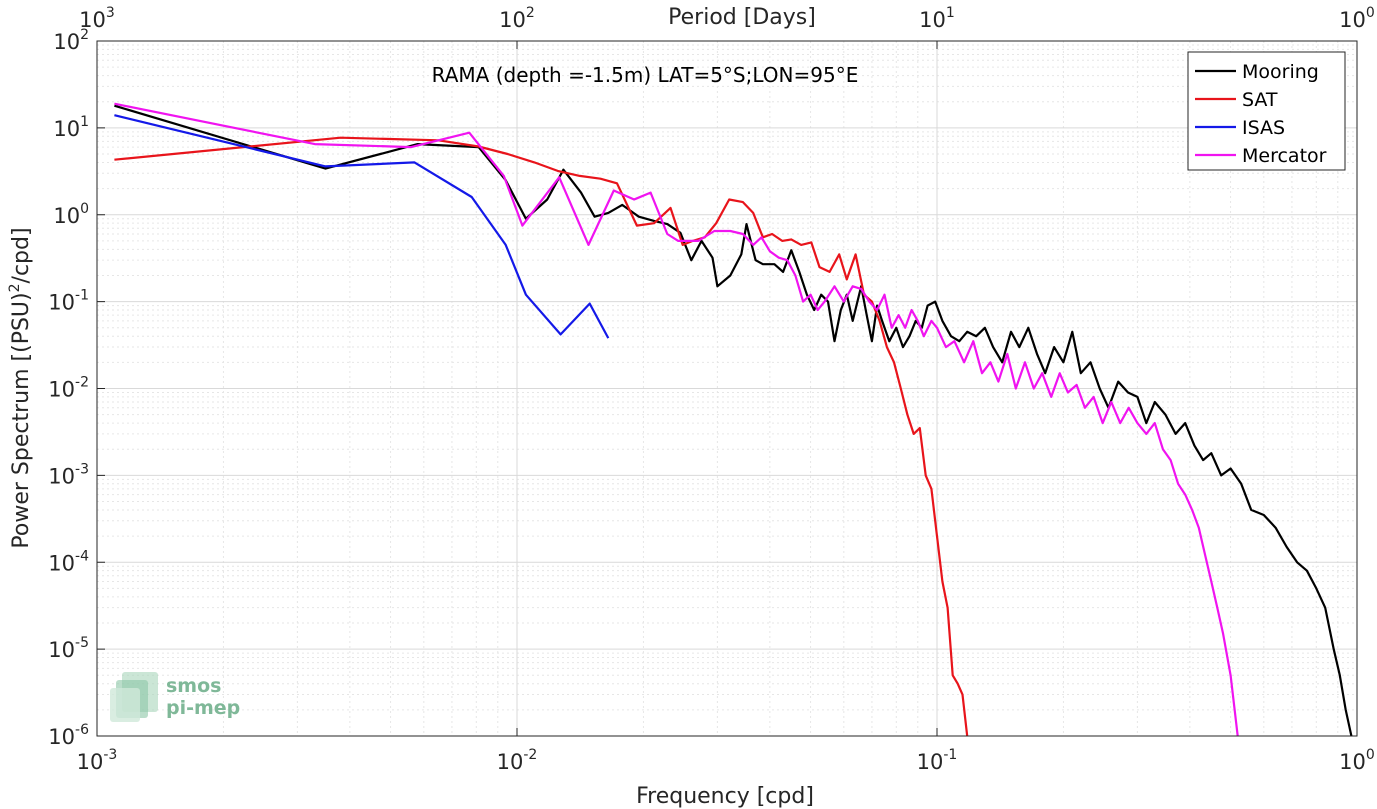 The height and width of the screenshot is (809, 1377). I want to click on legend-label-mercator: Mercator, so click(1284, 156).